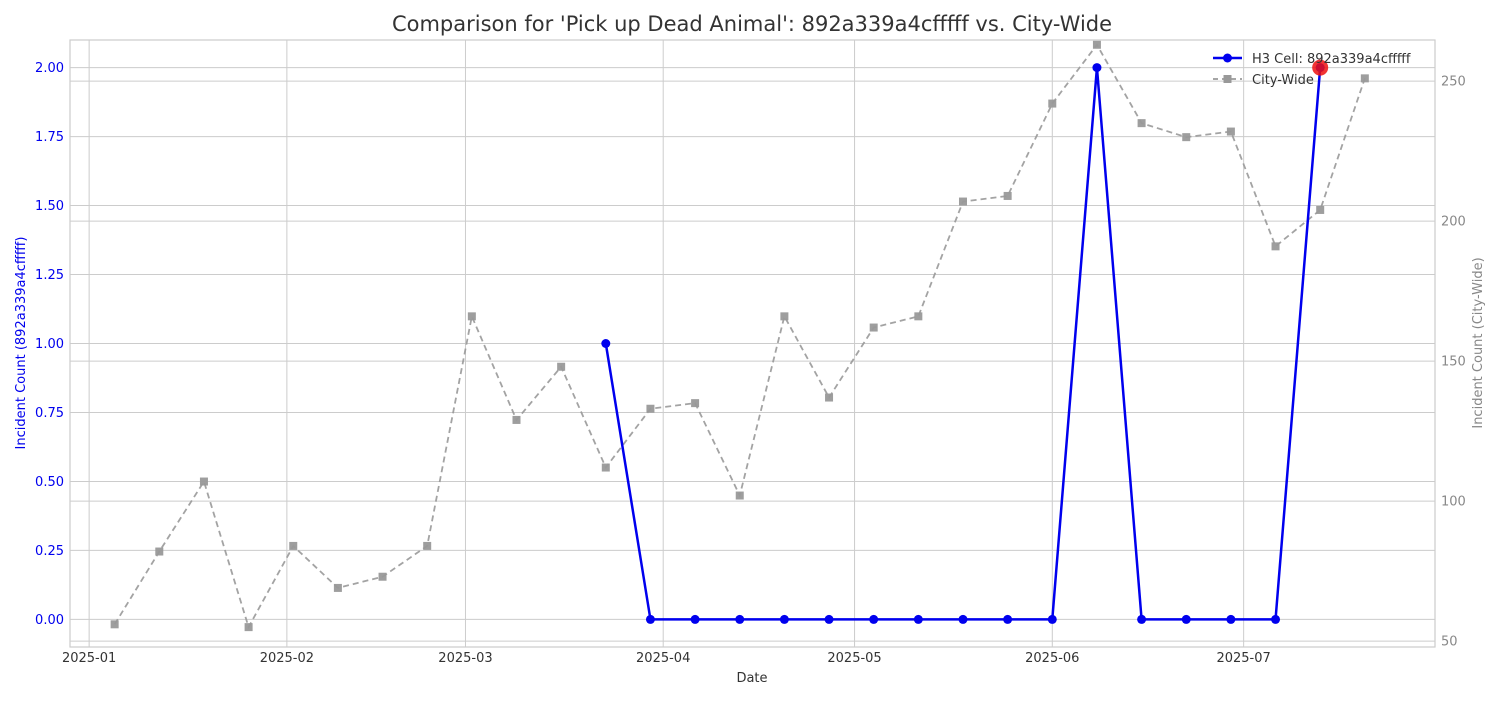  I want to click on legend-city-marker, so click(1227, 79).